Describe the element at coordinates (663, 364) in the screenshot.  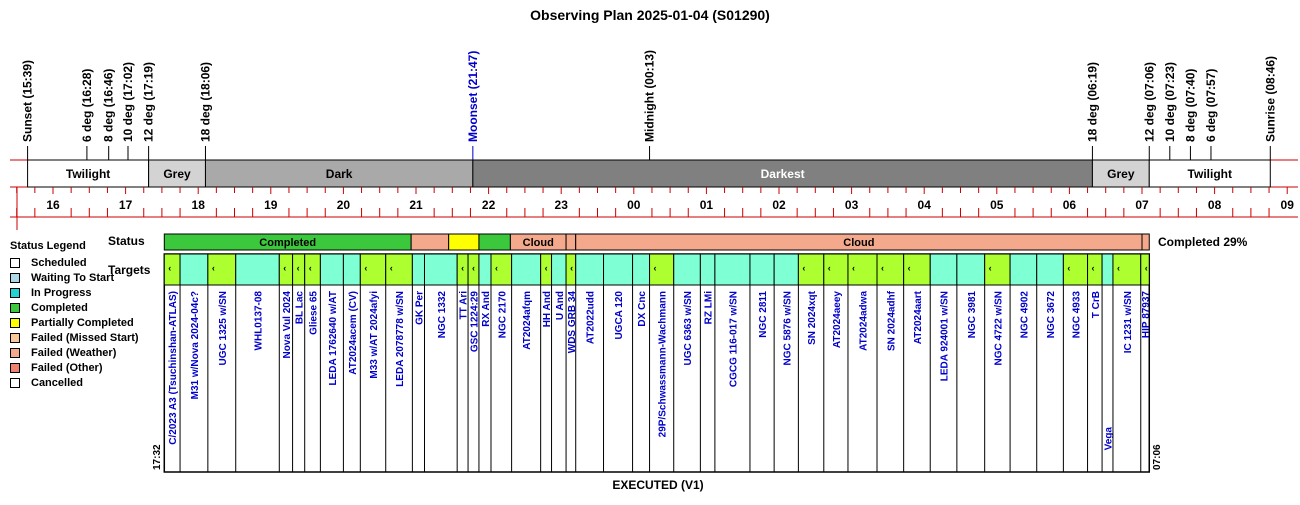
I see `target-name: 29P/Schwassmann-Wachmann` at that location.